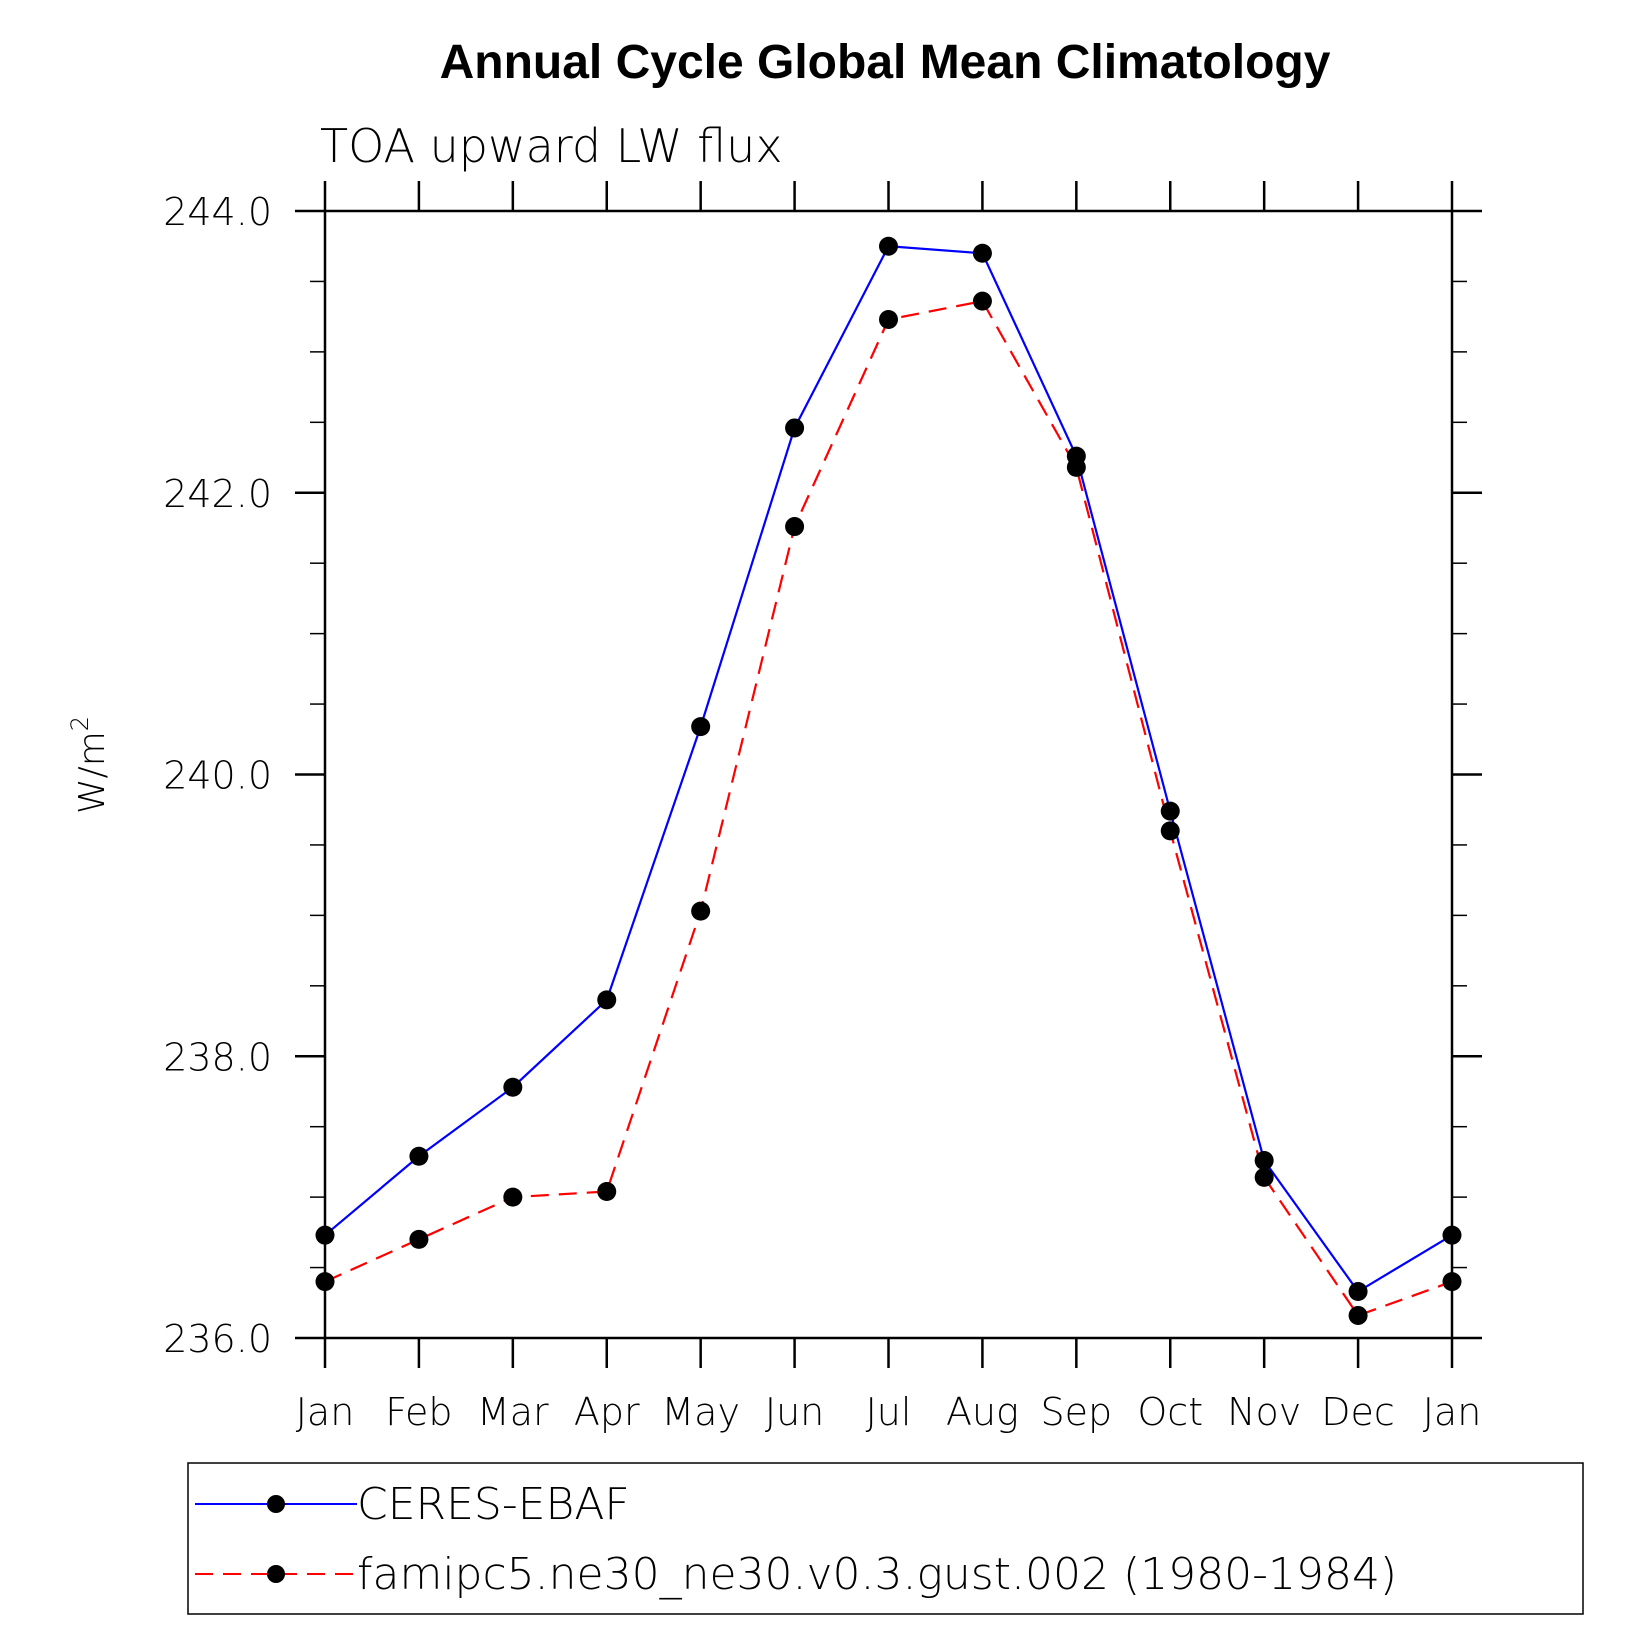 This screenshot has height=1635, width=1635. Describe the element at coordinates (794, 1412) in the screenshot. I see `x-tick-label-jun-5: Jun` at that location.